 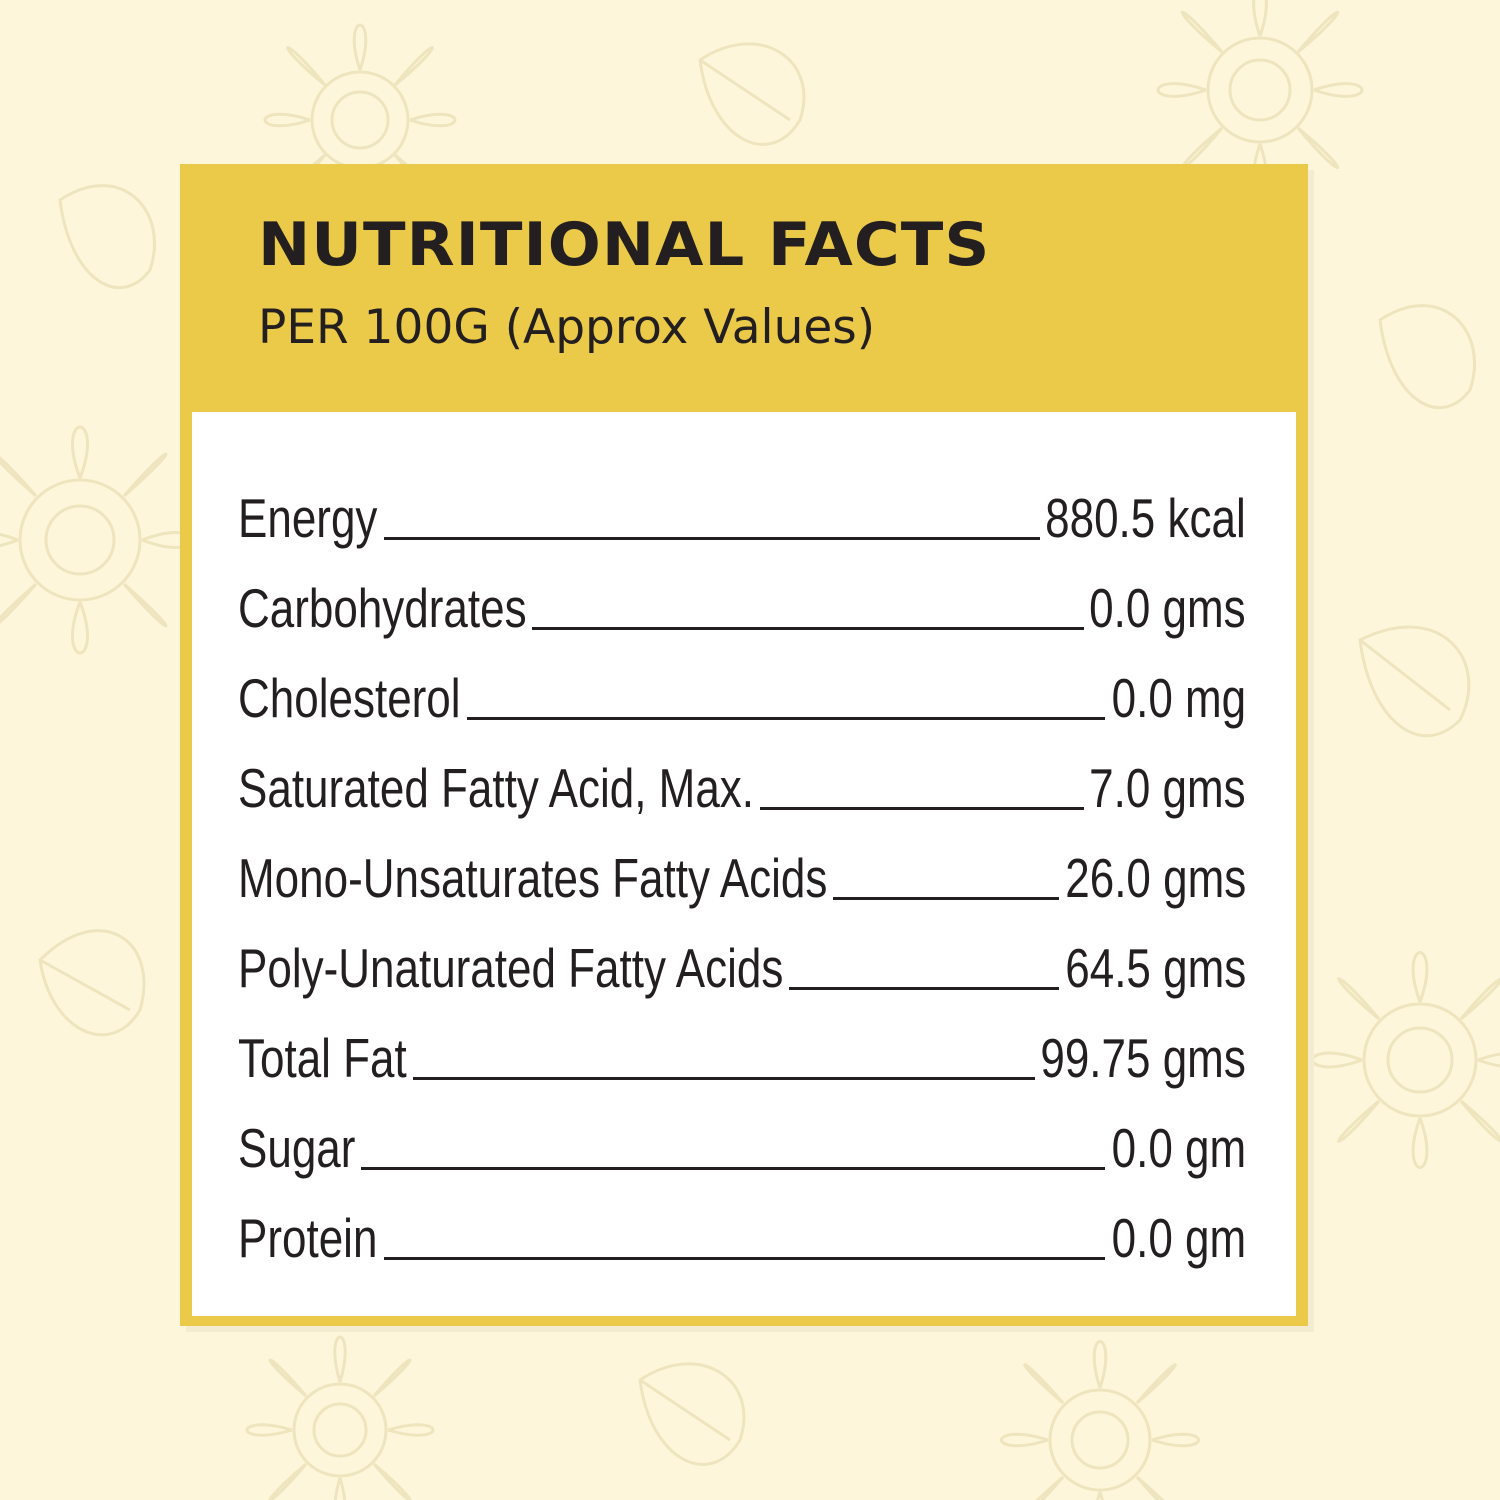 I want to click on fact-row: Mono-Unsaturates Fatty Acids 26.0 gms, so click(x=742, y=873).